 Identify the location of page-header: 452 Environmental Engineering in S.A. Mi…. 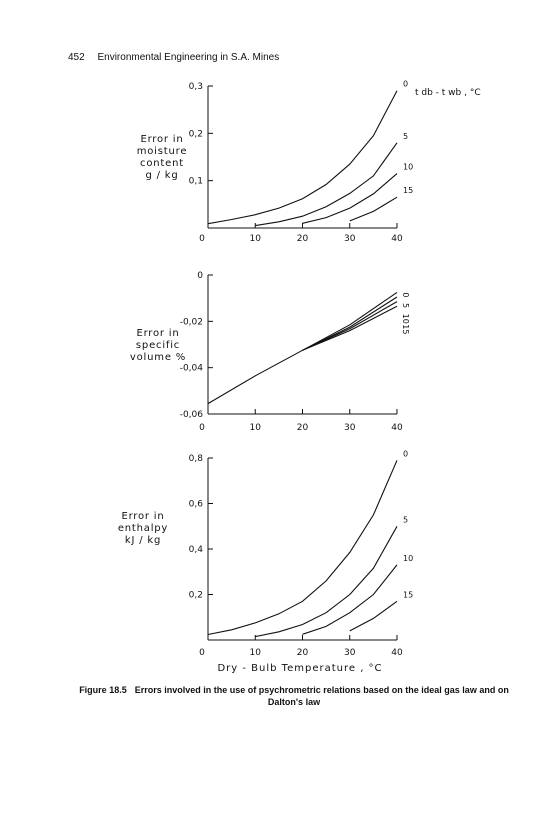
(173, 57).